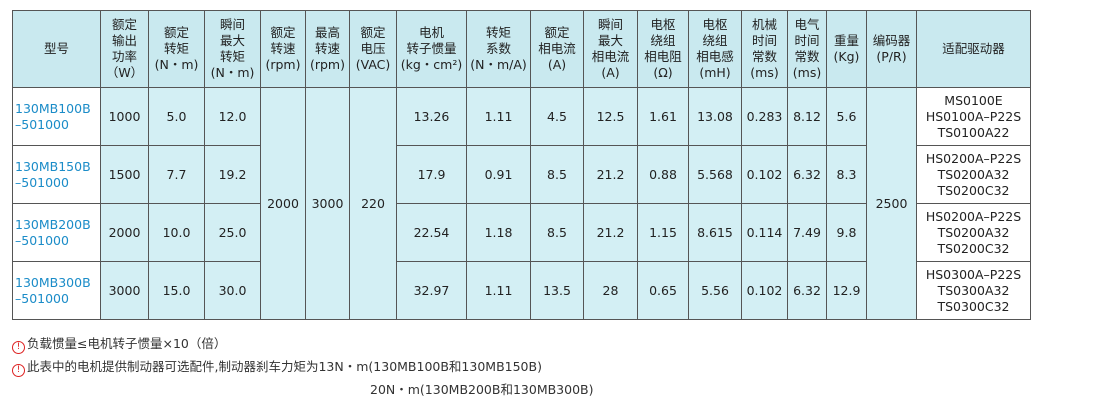  I want to click on header-cell: 机械 时间 常数 (ms), so click(764, 49).